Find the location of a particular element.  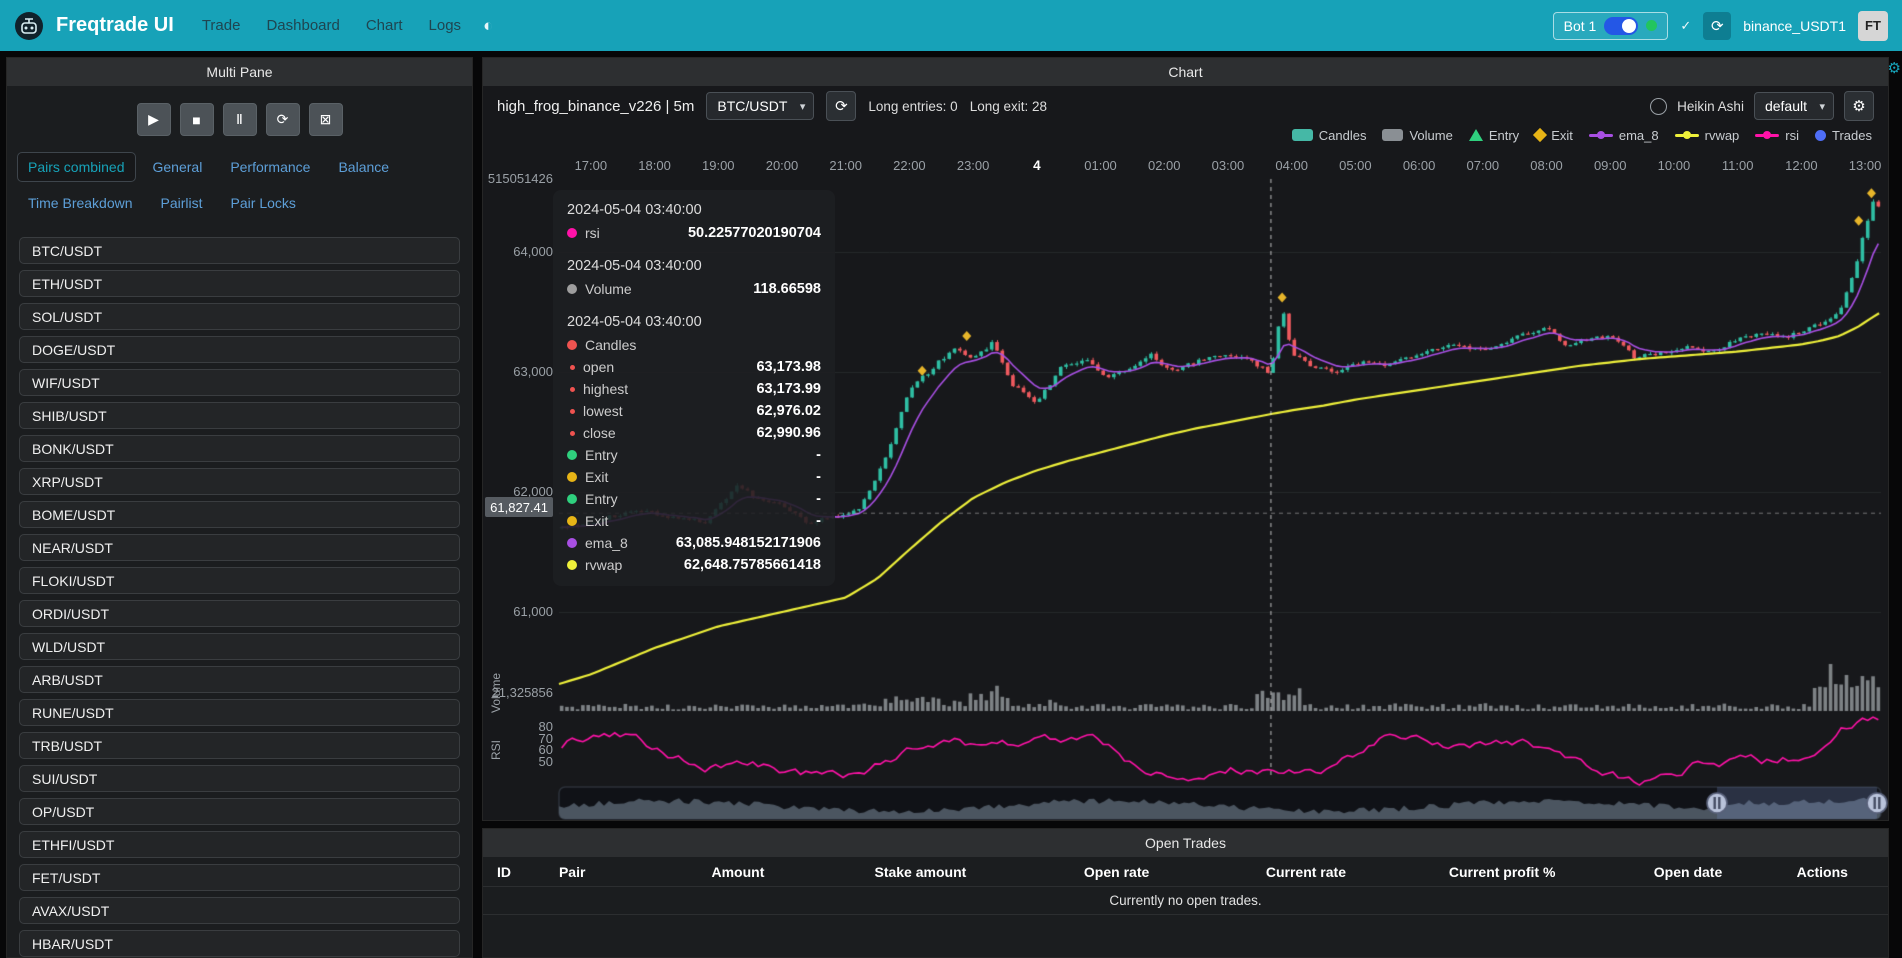

tab-time-breakdown: Time Breakdown is located at coordinates (80, 203).